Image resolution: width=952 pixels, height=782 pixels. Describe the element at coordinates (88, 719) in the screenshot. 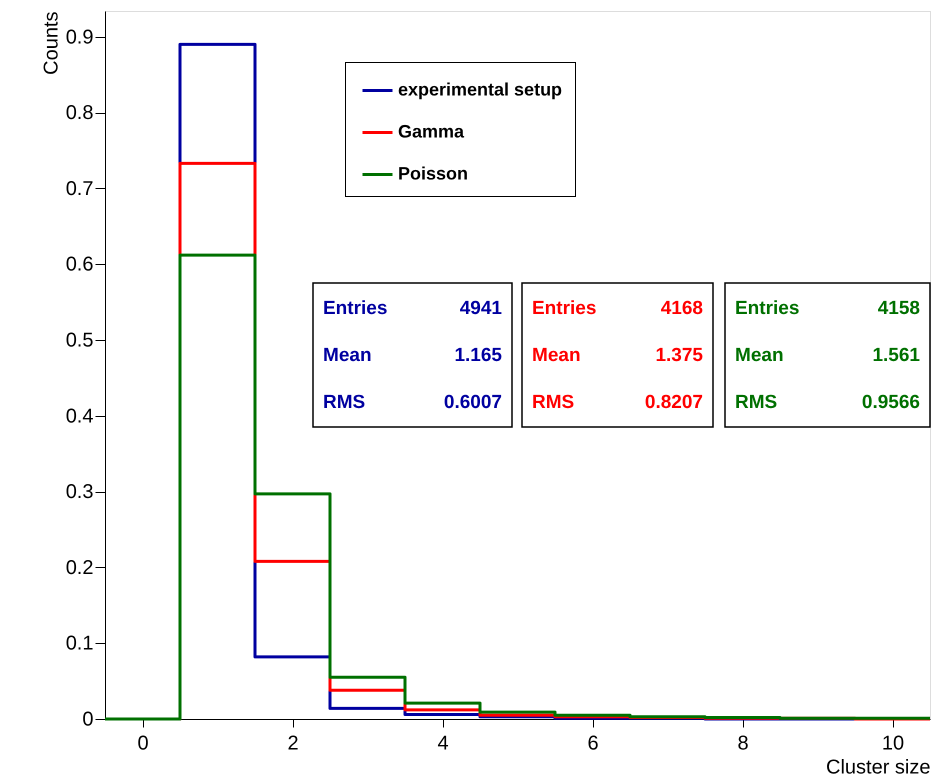

I see `y-tick-label: 0` at that location.